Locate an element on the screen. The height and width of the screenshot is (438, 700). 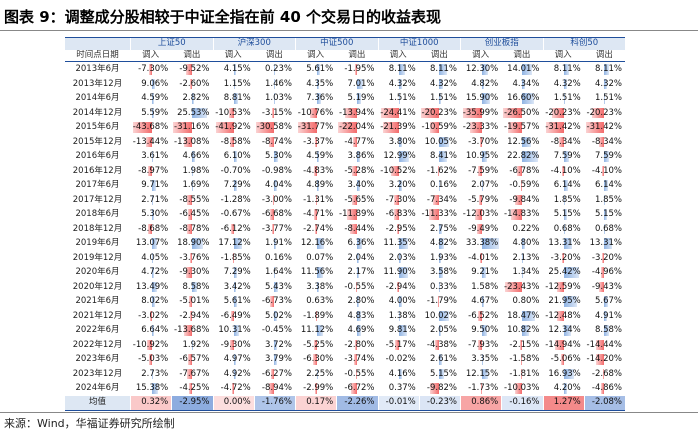
value-text: 3.61% is located at coordinates (155, 156).